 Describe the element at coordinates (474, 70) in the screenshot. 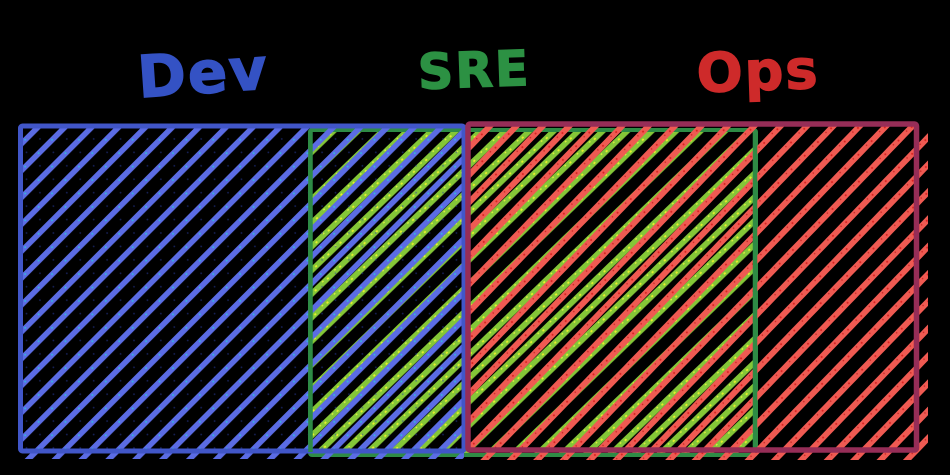

I see `sre-label: SRE` at that location.